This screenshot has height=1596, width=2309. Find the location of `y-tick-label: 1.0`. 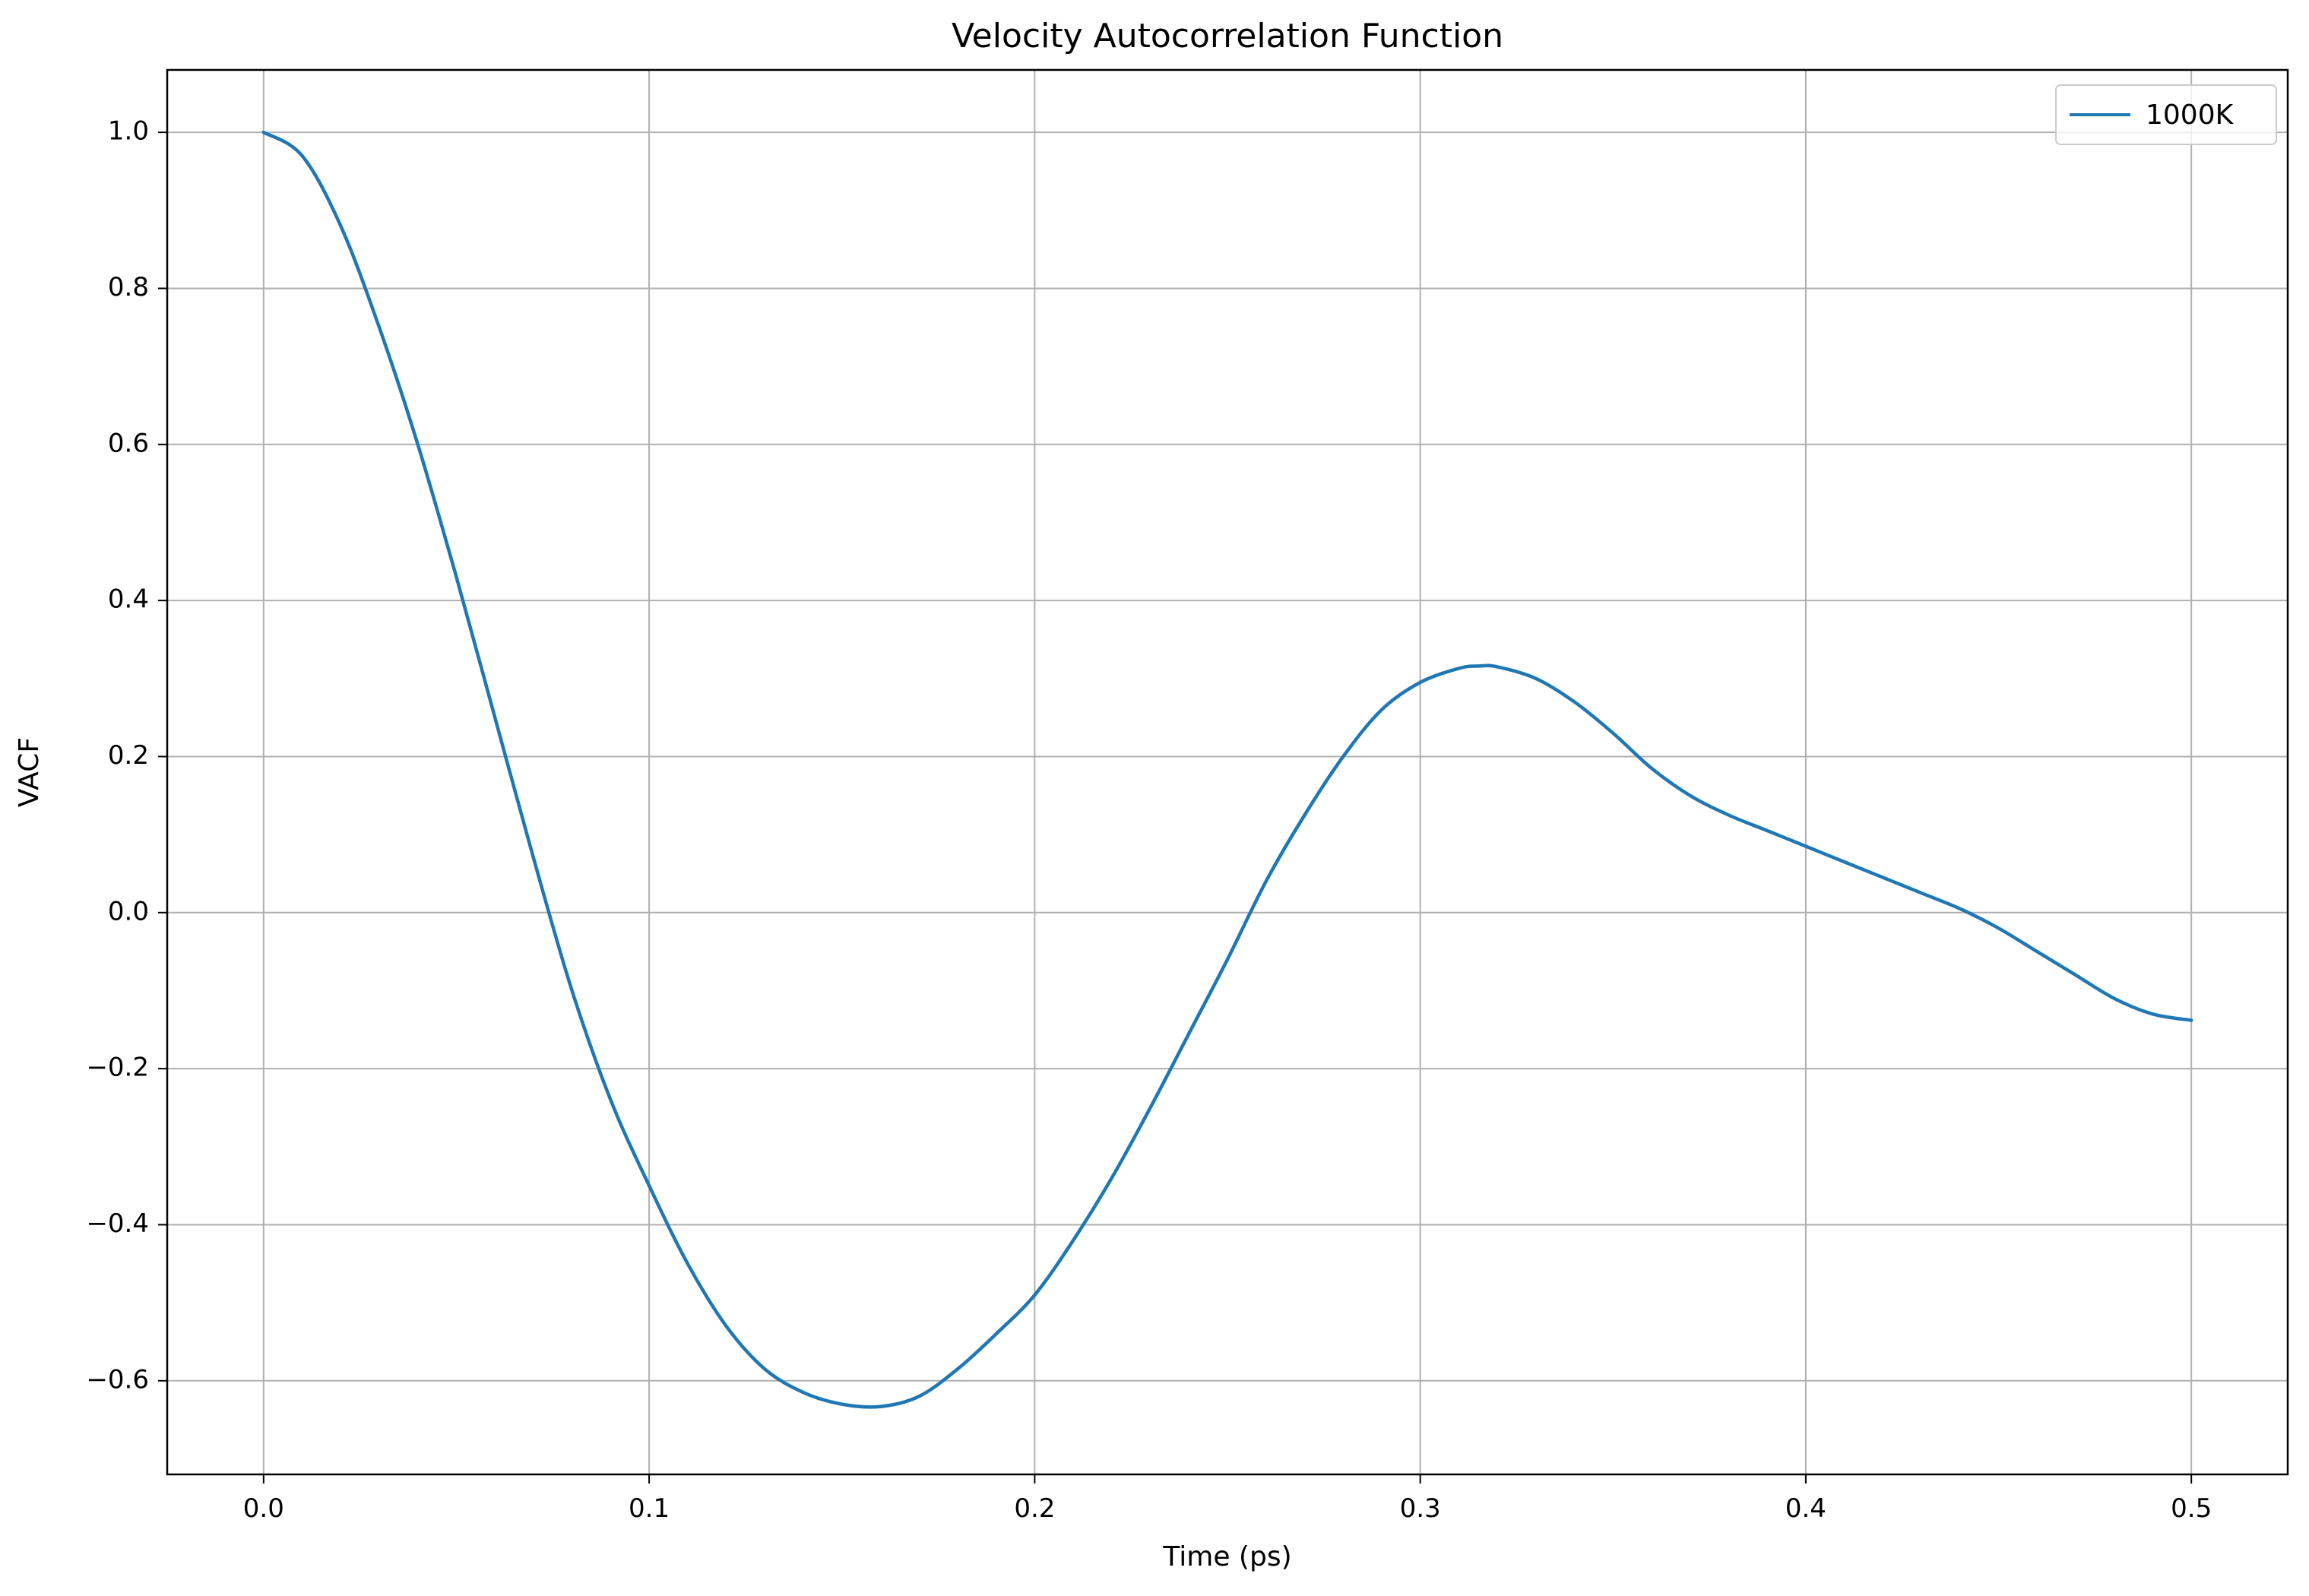

y-tick-label: 1.0 is located at coordinates (128, 131).